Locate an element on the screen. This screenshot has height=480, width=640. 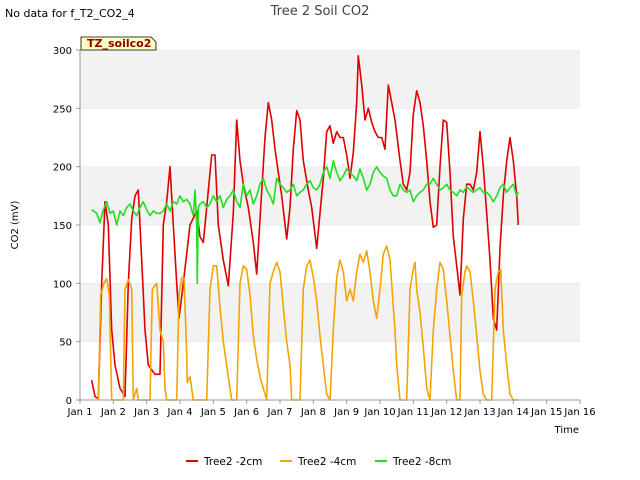
legend-item-1: Tree2 -4cm is located at coordinates (318, 462).